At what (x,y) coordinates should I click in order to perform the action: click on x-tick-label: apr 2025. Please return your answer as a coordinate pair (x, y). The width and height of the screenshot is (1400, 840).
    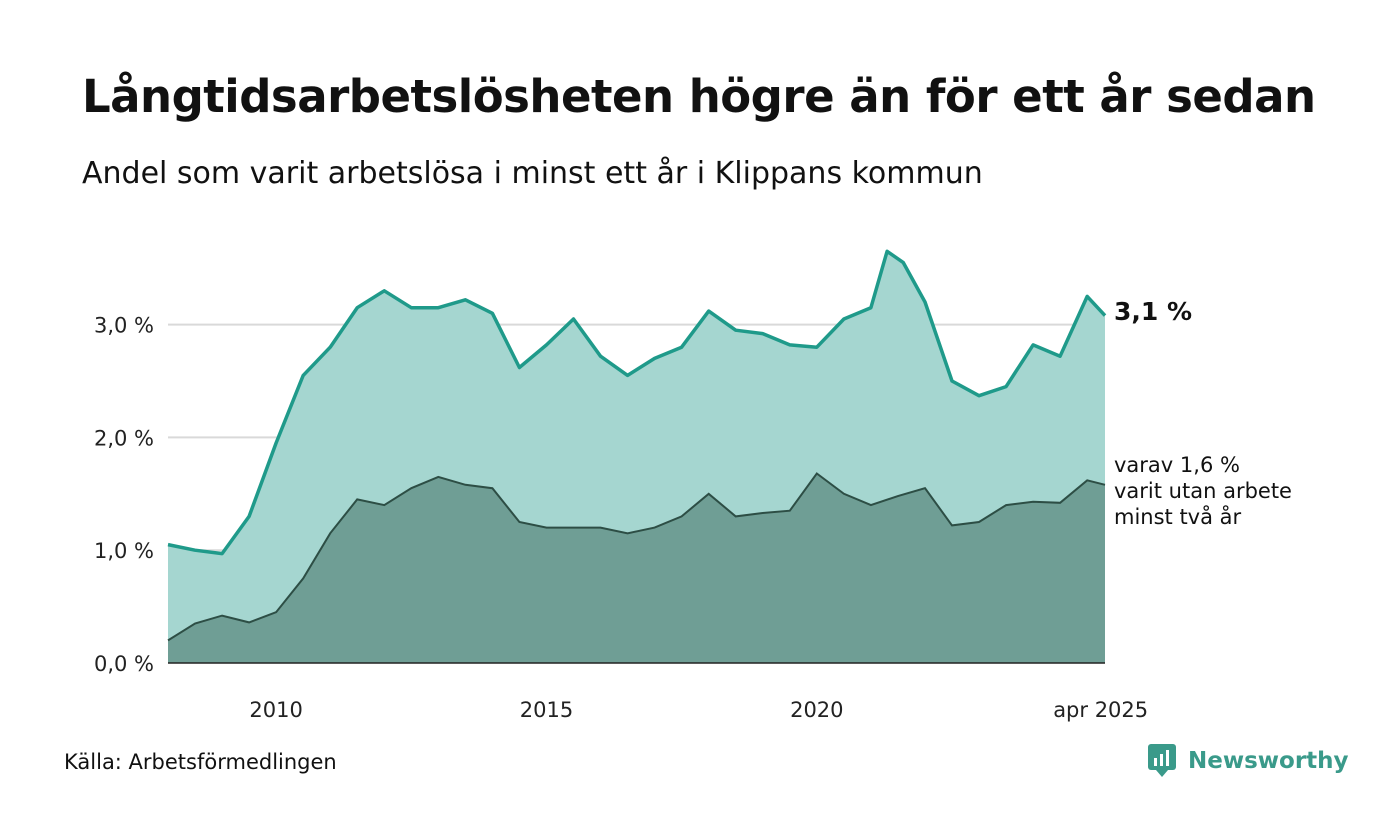
    Looking at the image, I should click on (1100, 710).